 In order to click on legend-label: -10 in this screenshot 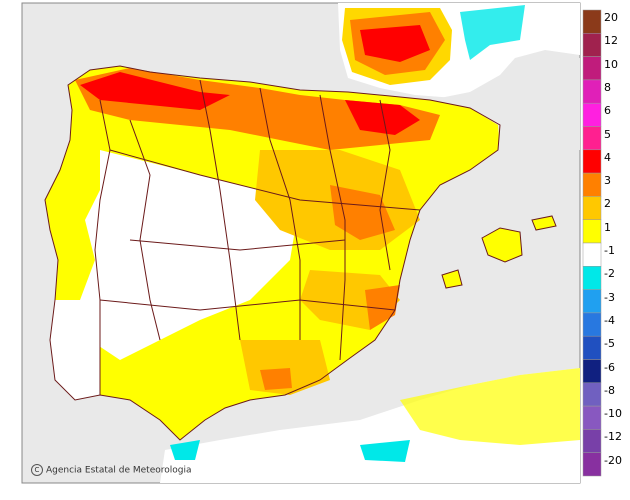, I will do `click(613, 414)`.